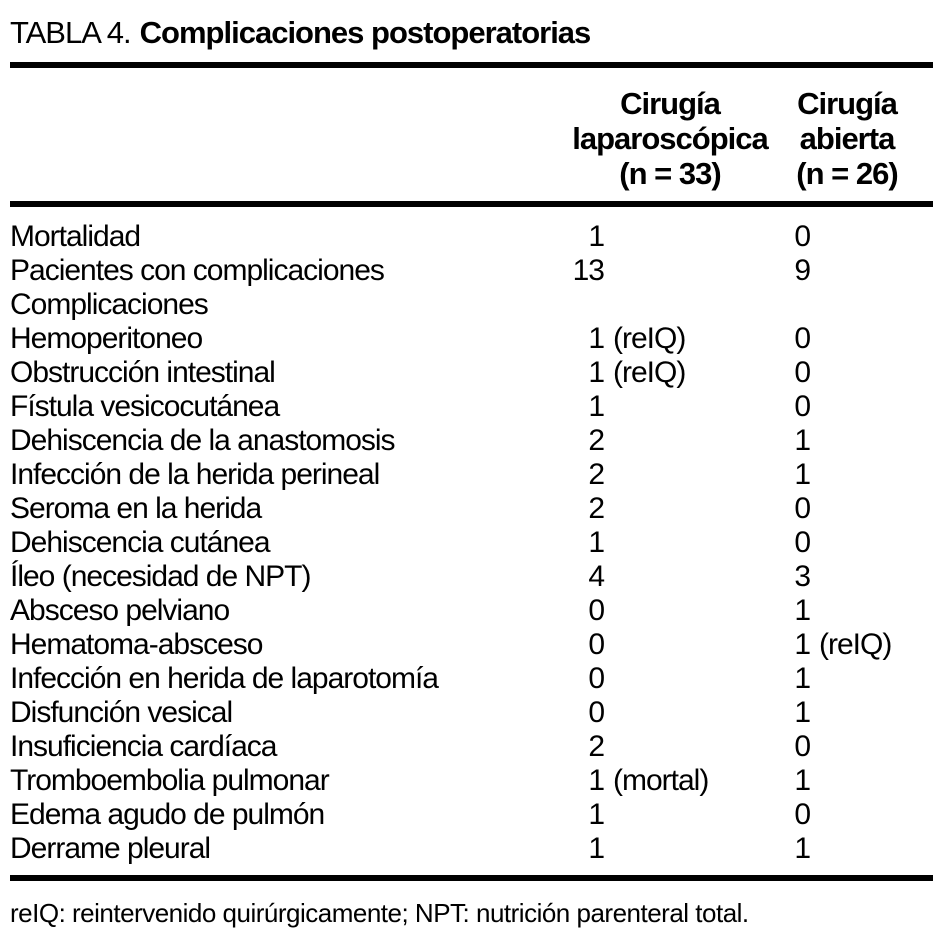 This screenshot has height=951, width=951. I want to click on table-row: Hemoperitoneo 1 (reIQ) 0, so click(471, 339).